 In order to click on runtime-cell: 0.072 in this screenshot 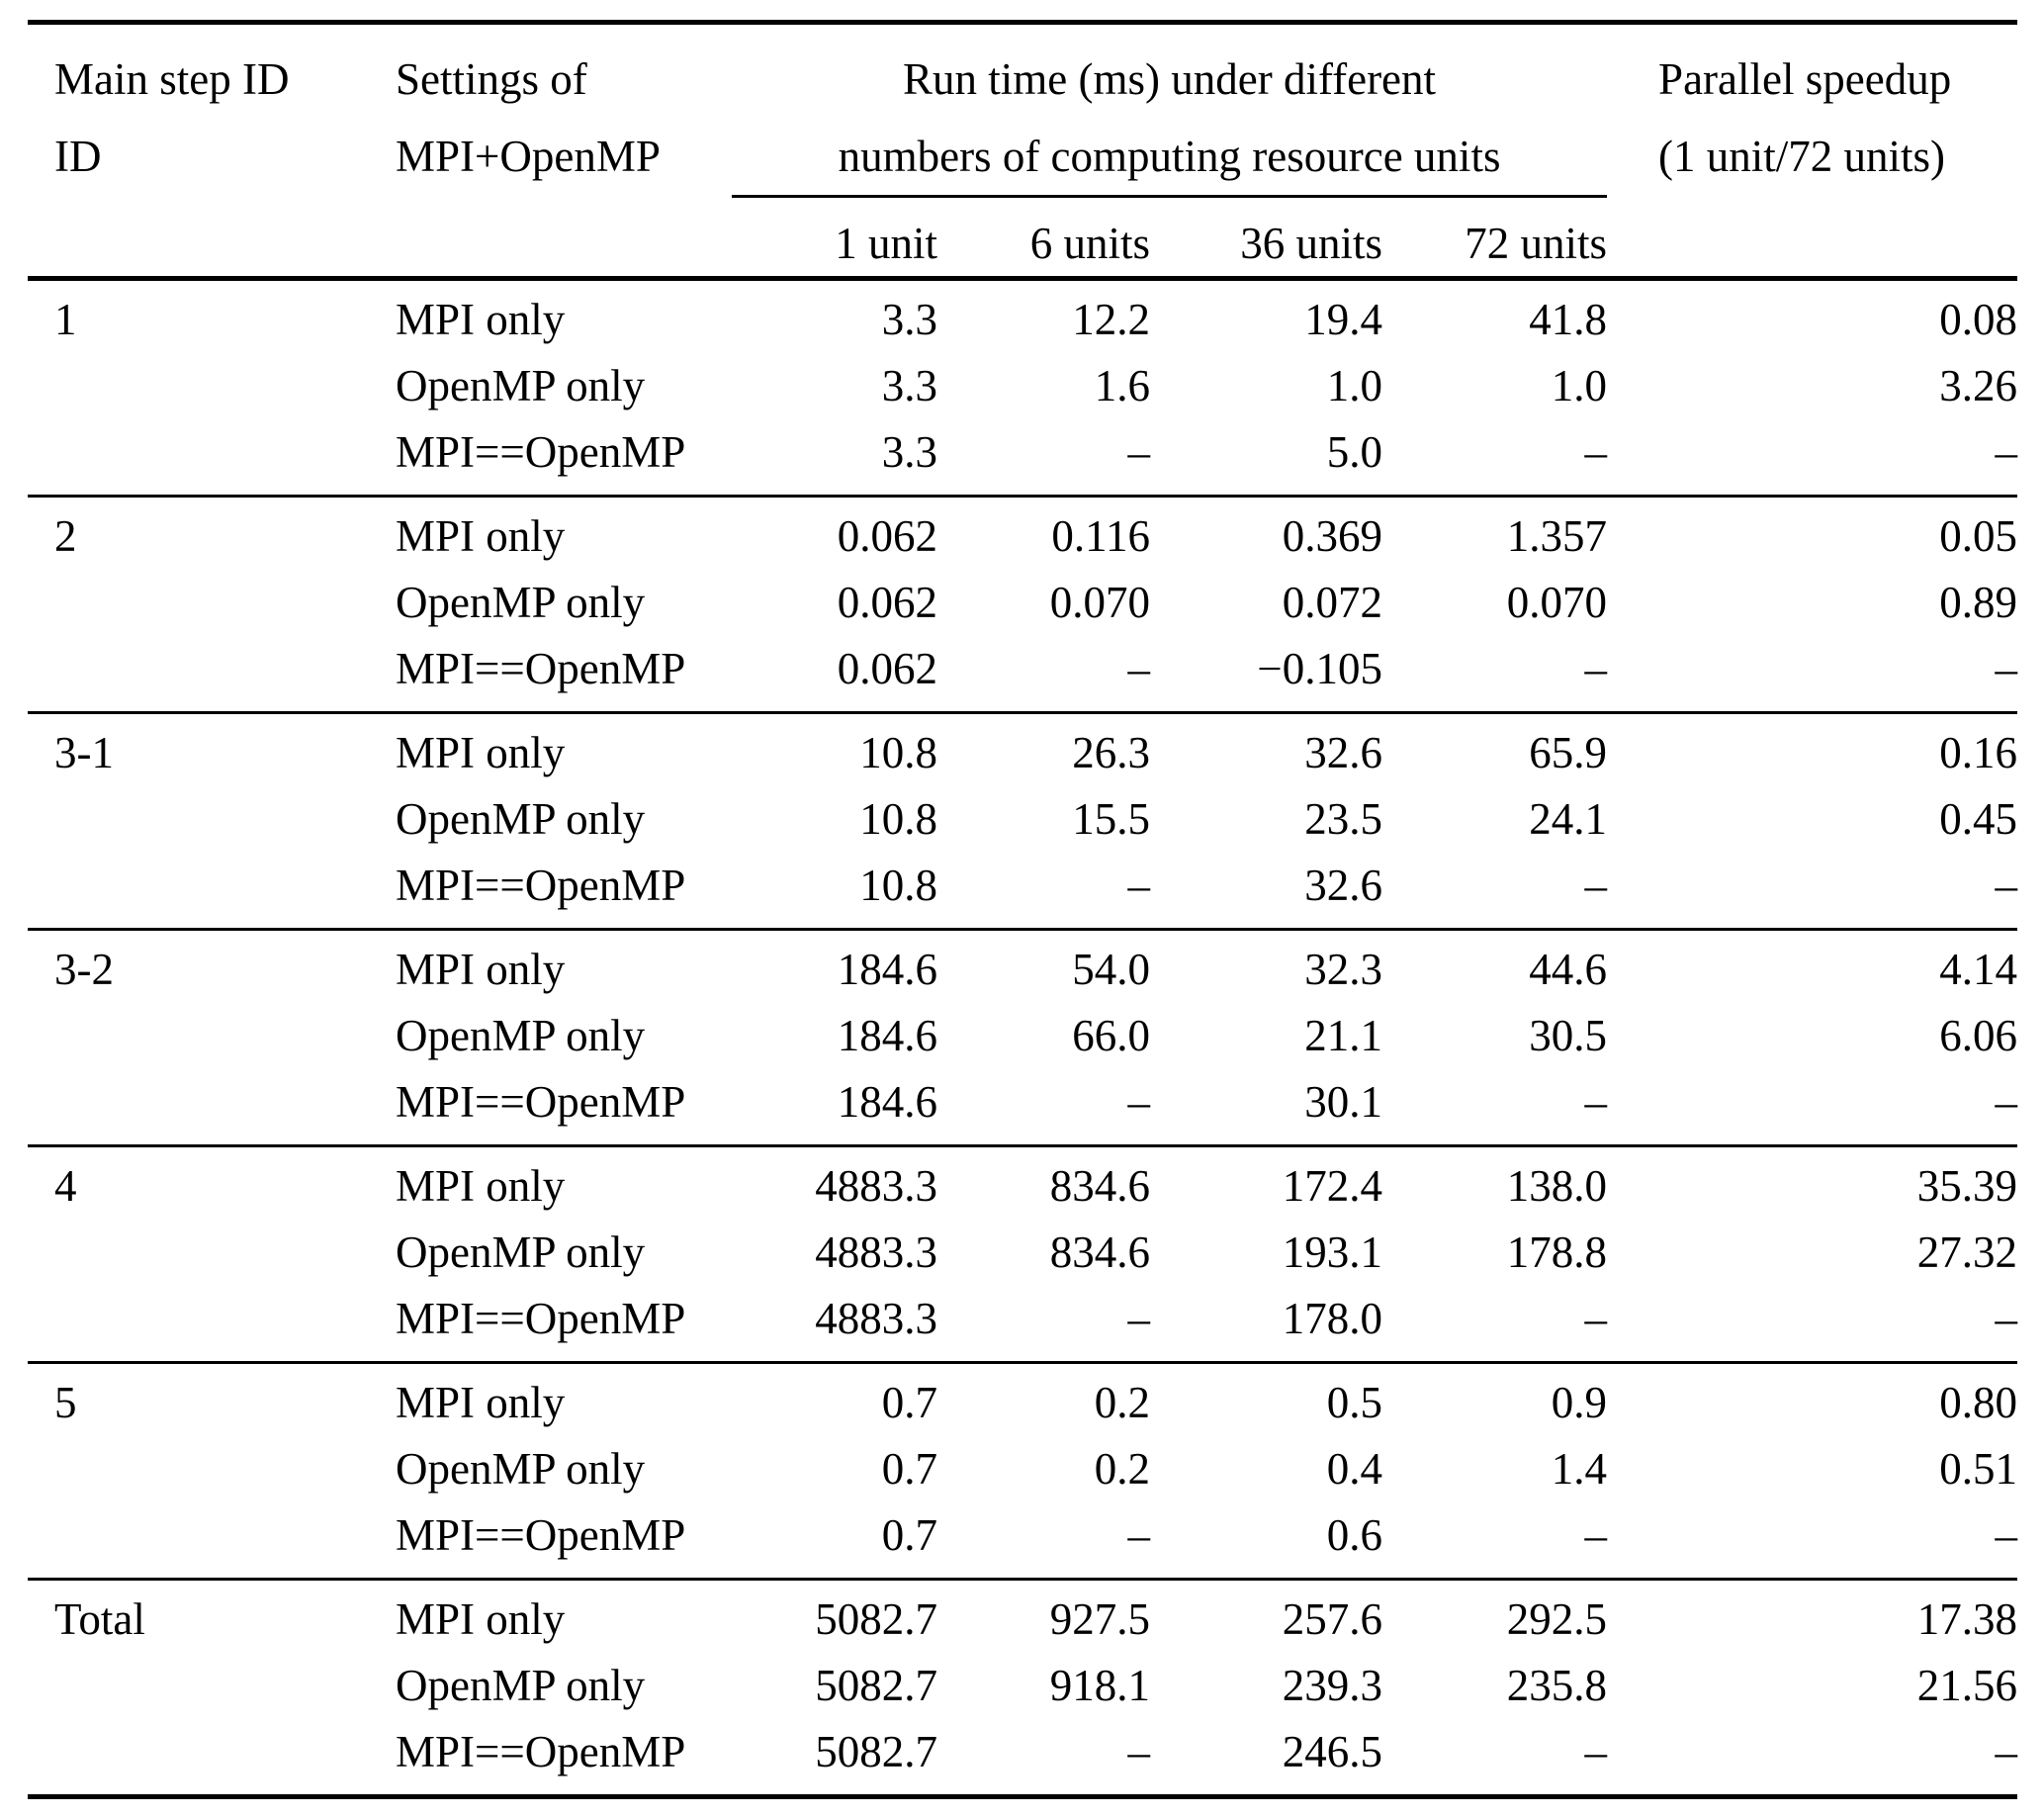, I will do `click(1332, 602)`.